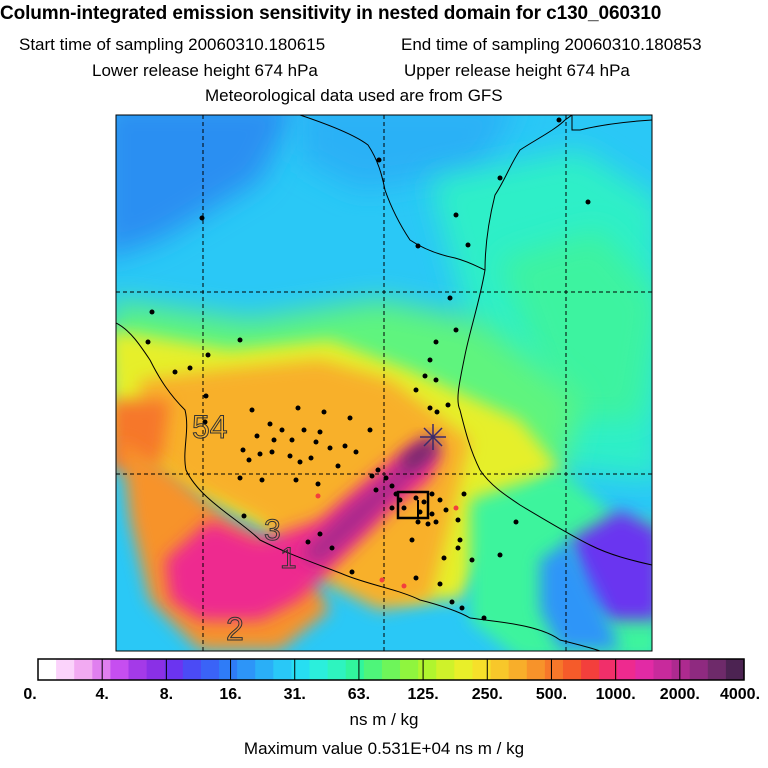 The height and width of the screenshot is (768, 768). What do you see at coordinates (413, 505) in the screenshot?
I see `nested-box` at bounding box center [413, 505].